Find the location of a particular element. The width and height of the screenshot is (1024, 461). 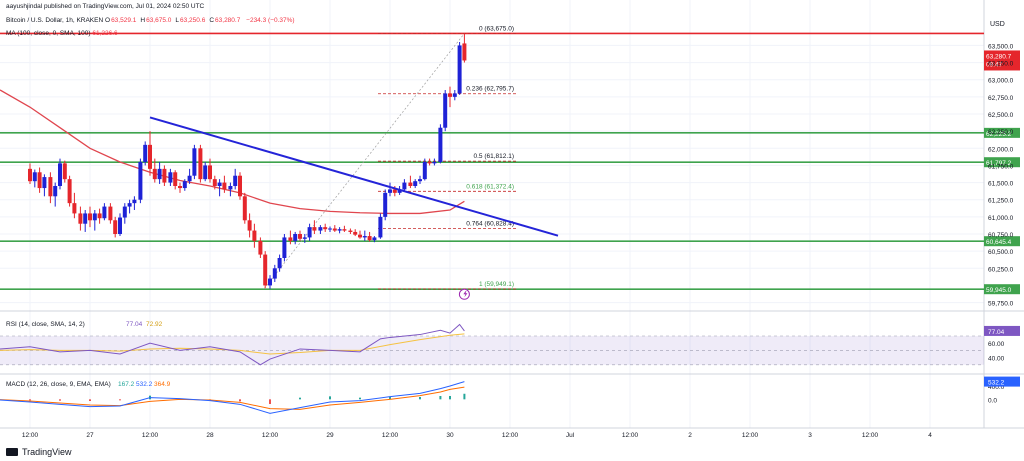

price-tick: 59,750.0 is located at coordinates (1001, 304).